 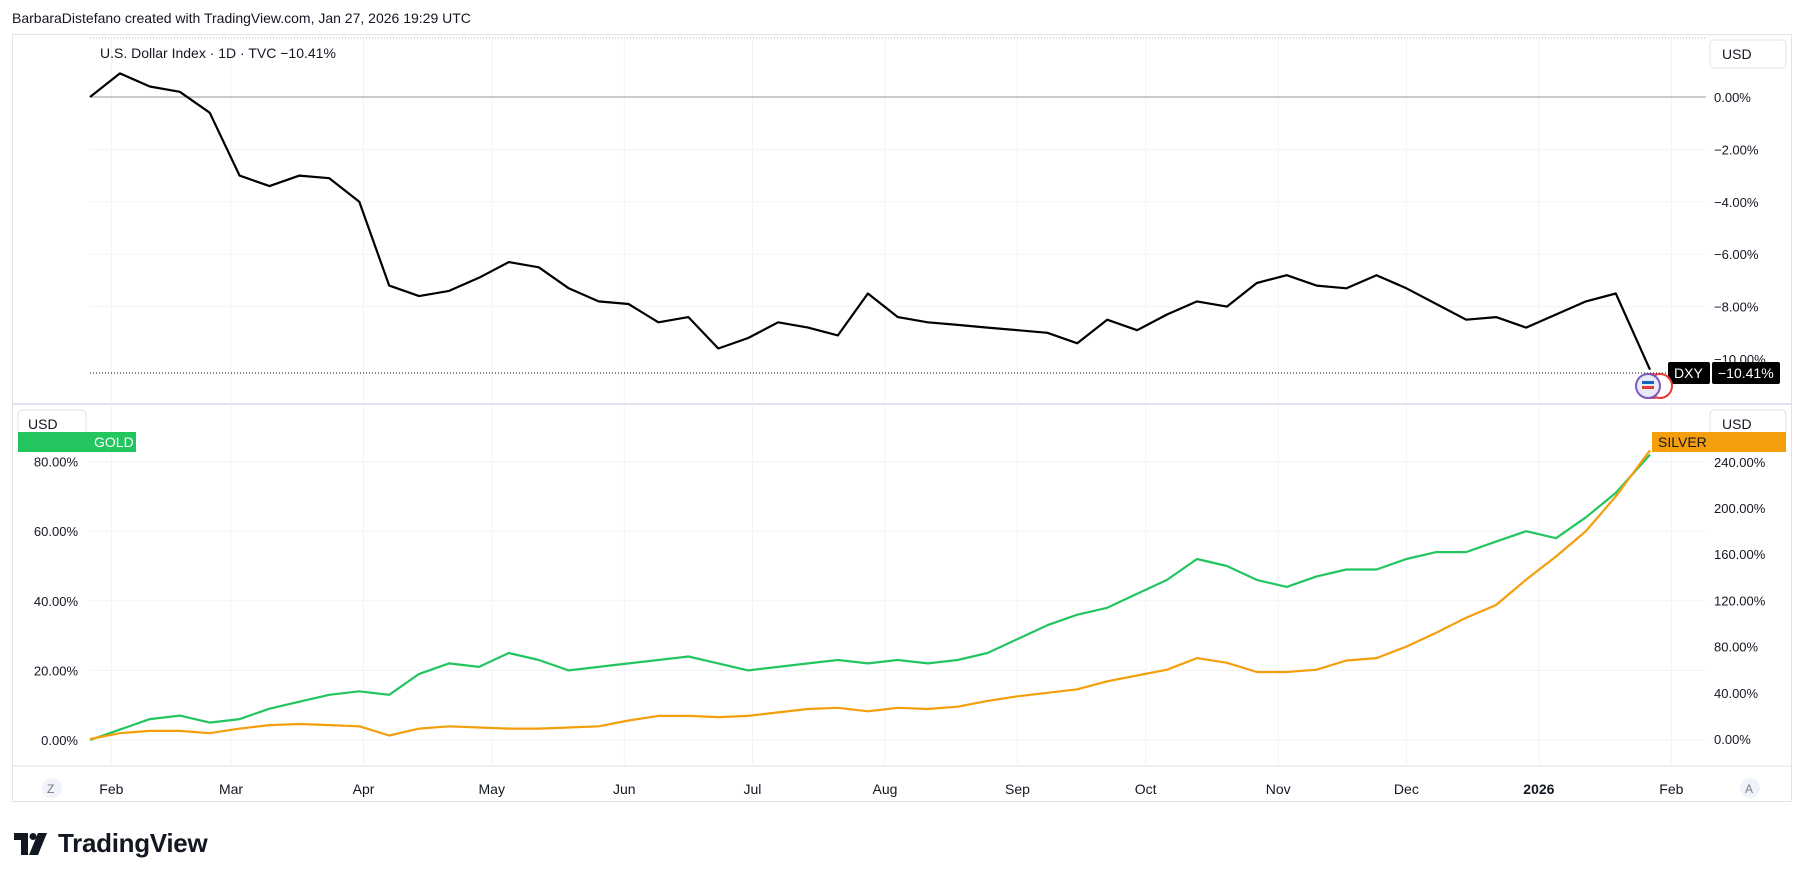 I want to click on tradingview-logo-text: TradingView, so click(x=133, y=843).